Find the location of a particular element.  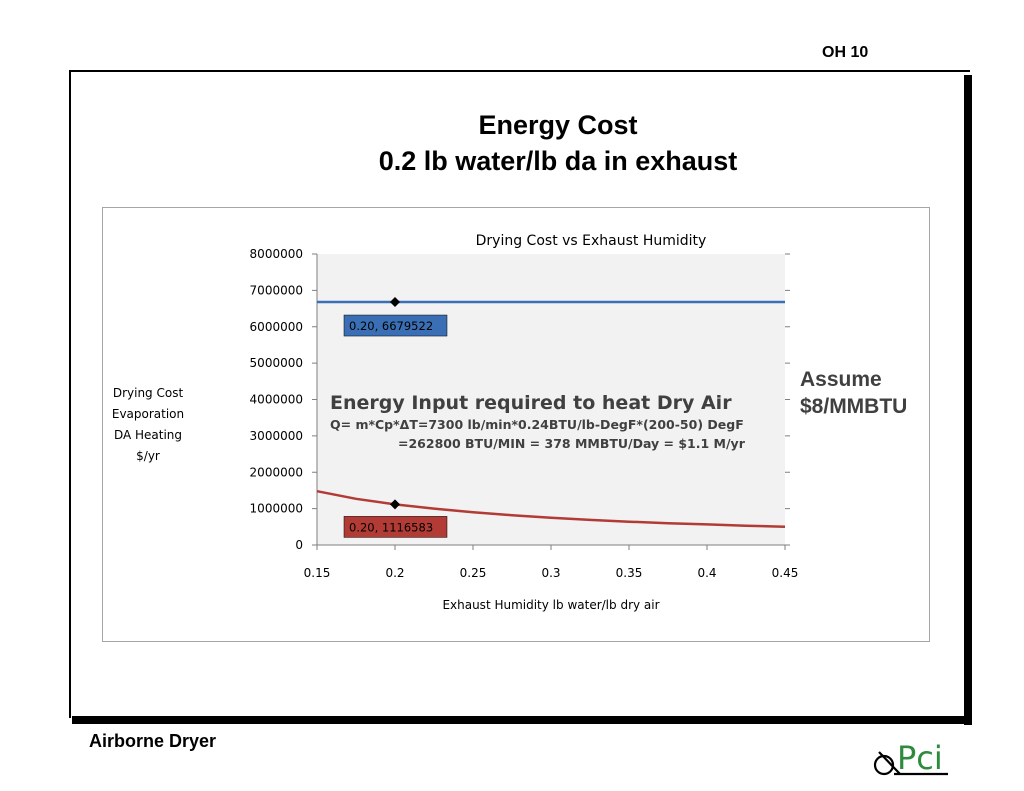

assumption-note: Assume $8/MMBTU is located at coordinates (853, 393).